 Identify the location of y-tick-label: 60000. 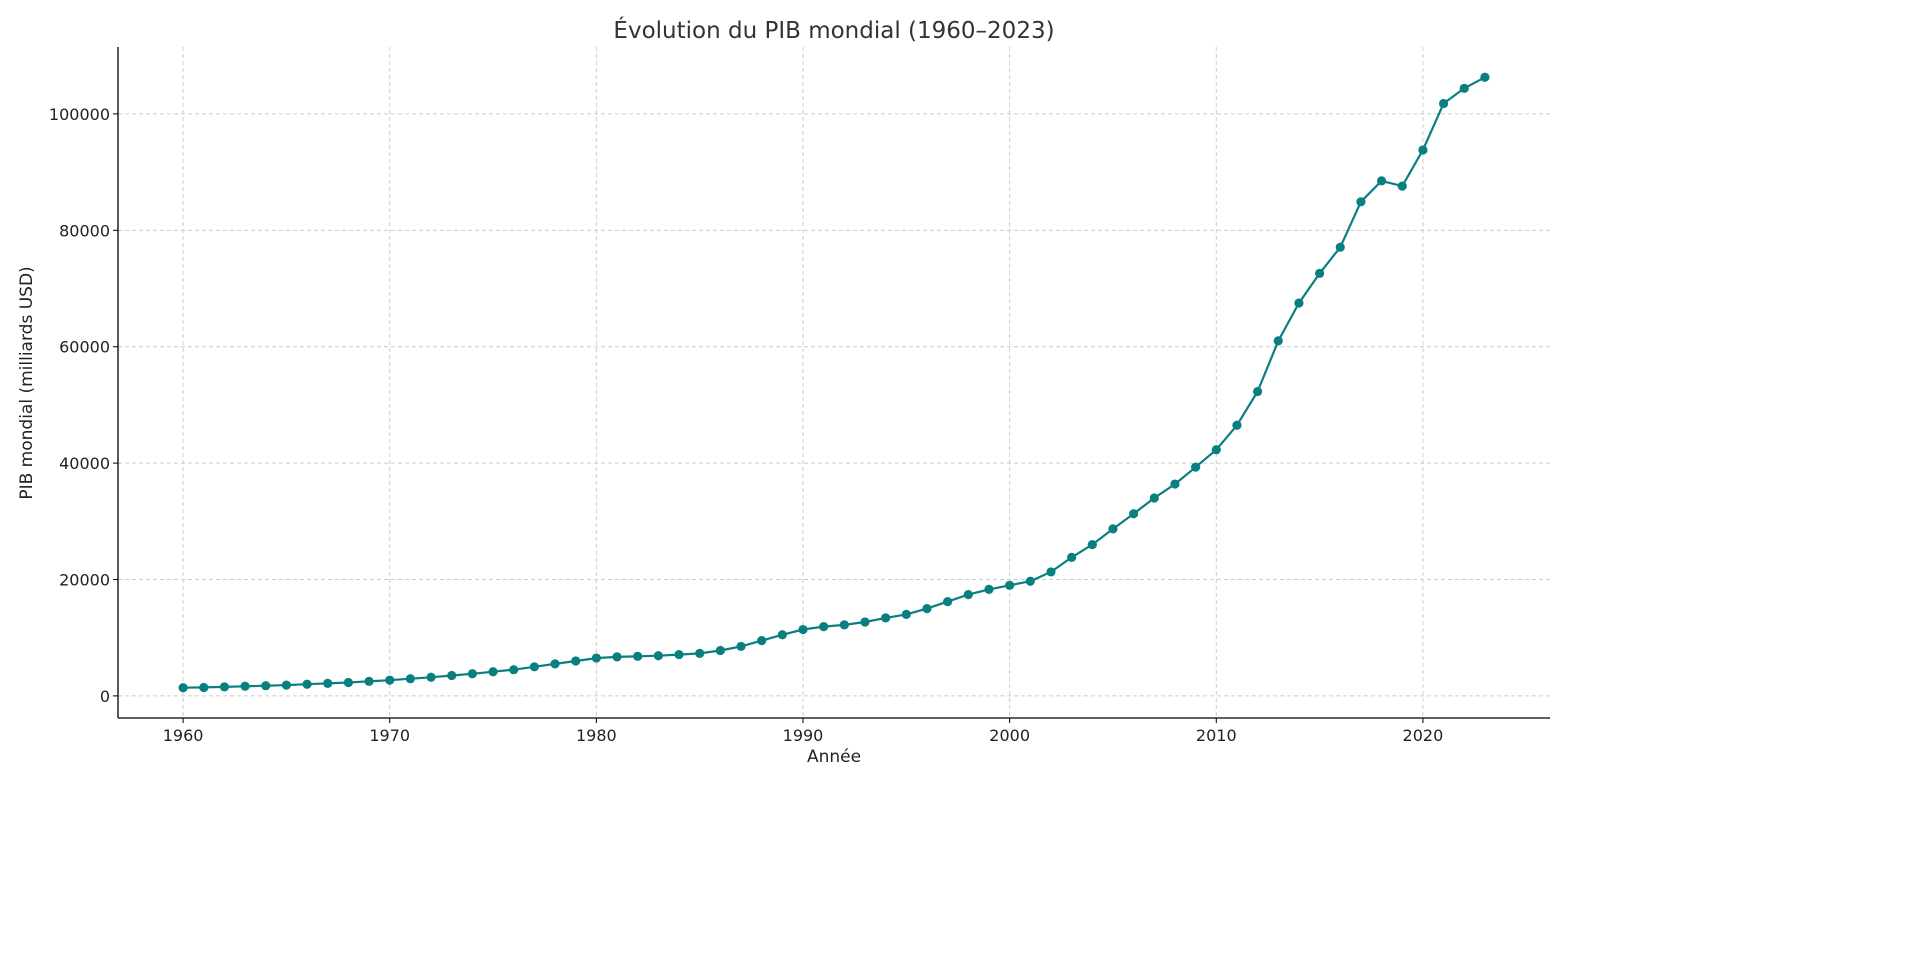
(84, 347).